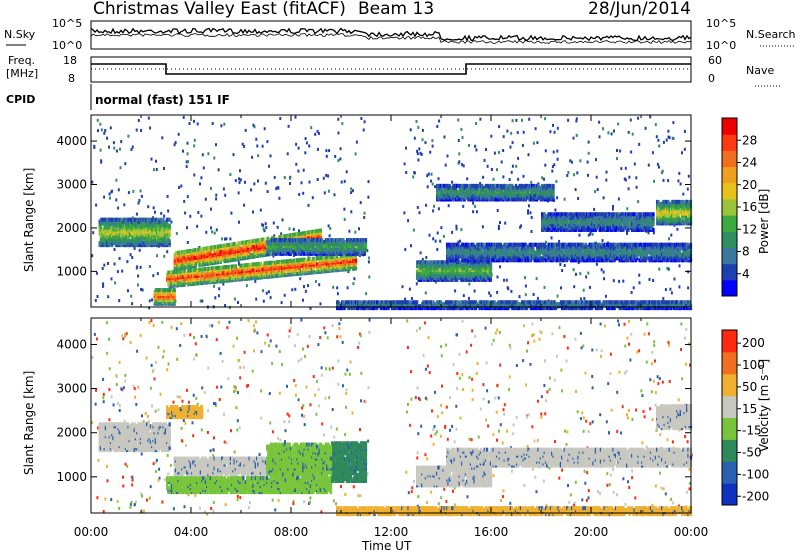 The width and height of the screenshot is (800, 554). Describe the element at coordinates (20, 99) in the screenshot. I see `cpid-label: CPID` at that location.